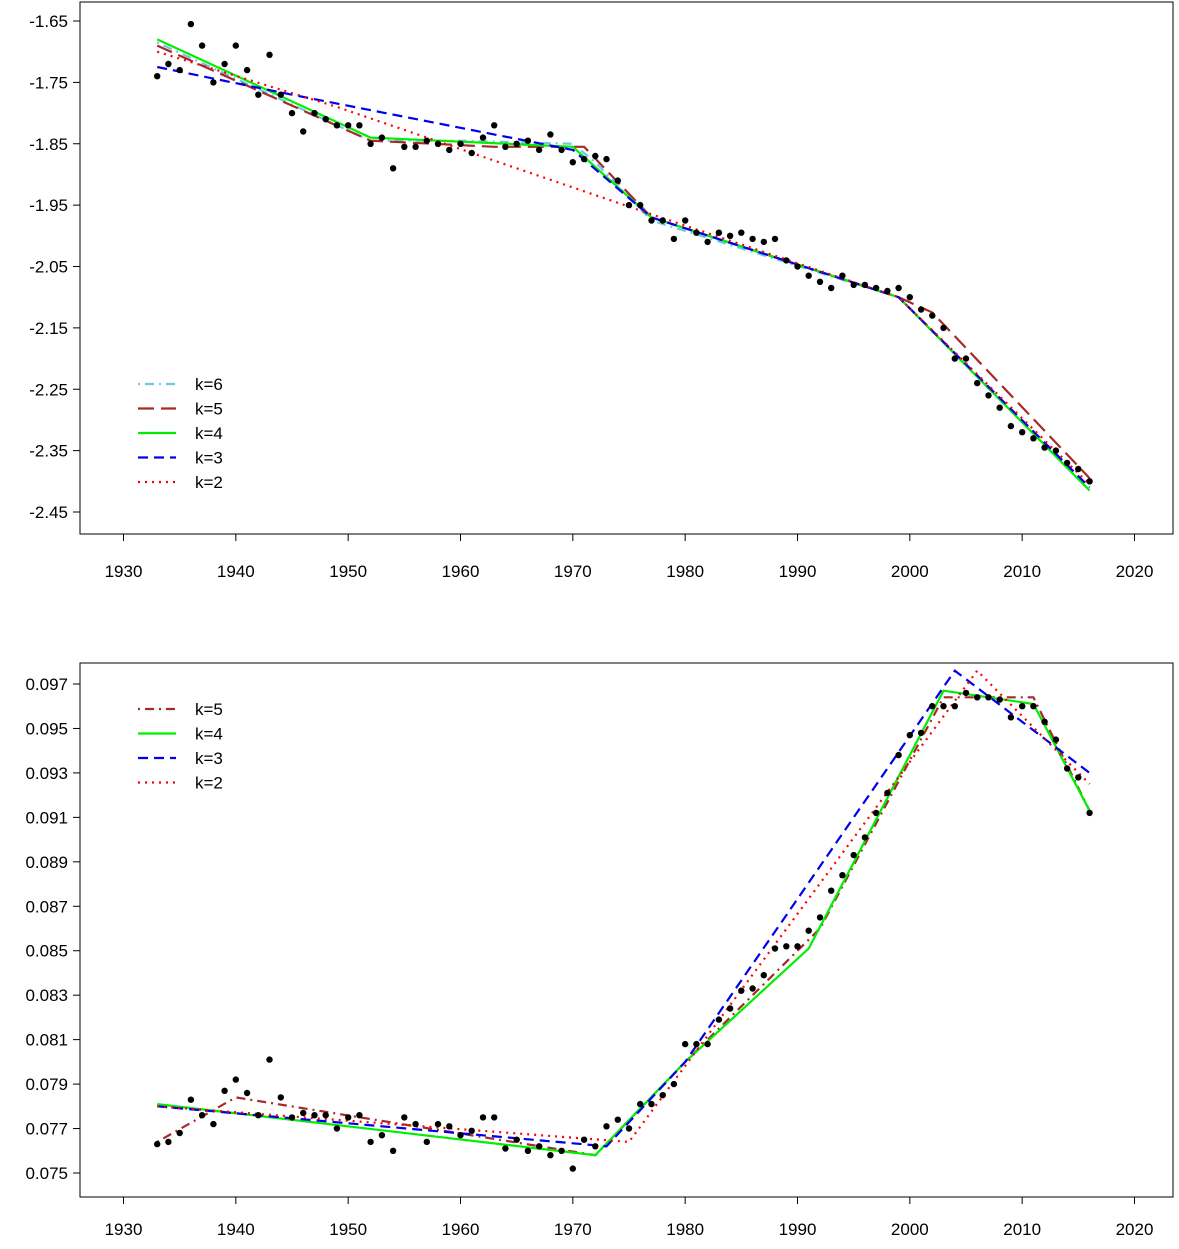 This screenshot has width=1179, height=1249. Describe the element at coordinates (798, 1229) in the screenshot. I see `x-tick-label: 1990` at that location.